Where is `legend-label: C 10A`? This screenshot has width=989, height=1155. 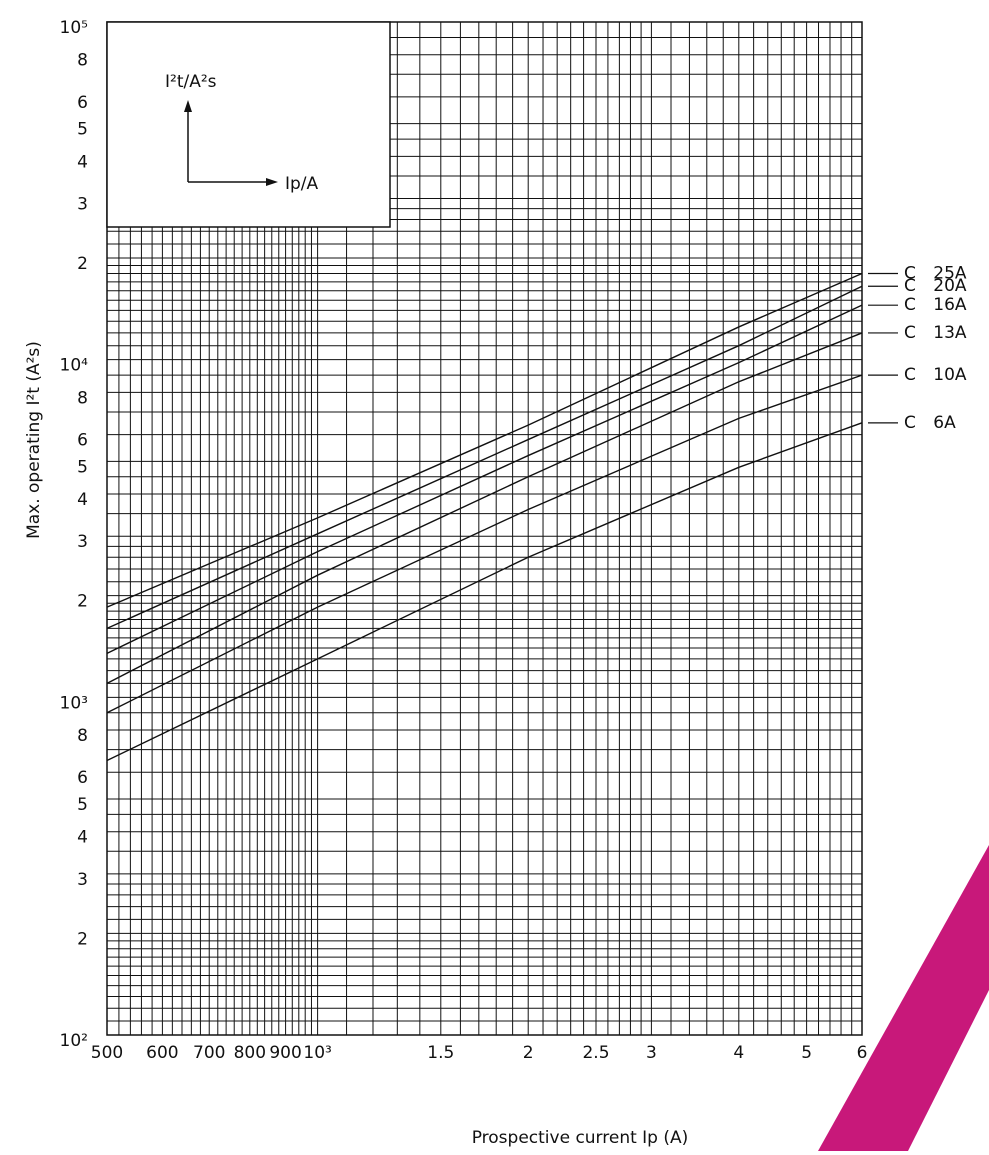
legend-label: C 10A is located at coordinates (935, 375).